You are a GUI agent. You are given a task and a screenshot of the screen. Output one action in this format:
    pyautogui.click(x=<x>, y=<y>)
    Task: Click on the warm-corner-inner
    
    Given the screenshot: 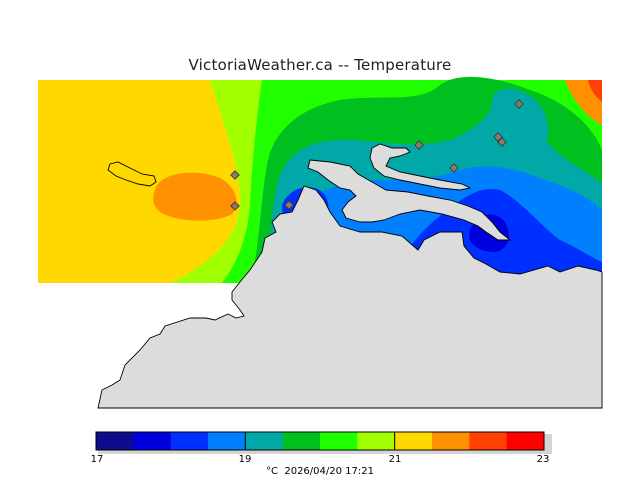 What is the action you would take?
    pyautogui.click(x=595, y=91)
    